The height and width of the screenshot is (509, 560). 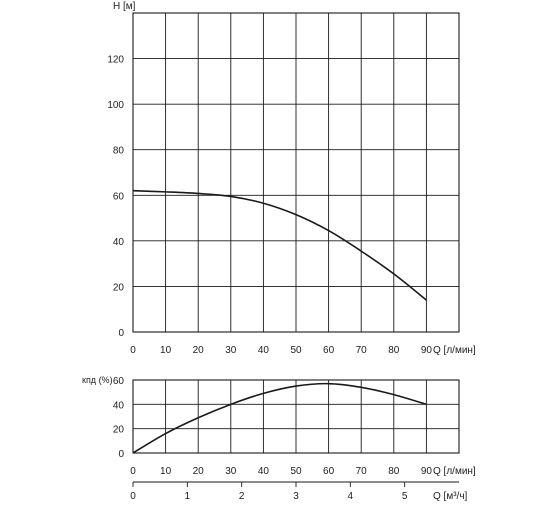 What do you see at coordinates (124, 6) in the screenshot?
I see `head-y-axis-label: H [м]` at bounding box center [124, 6].